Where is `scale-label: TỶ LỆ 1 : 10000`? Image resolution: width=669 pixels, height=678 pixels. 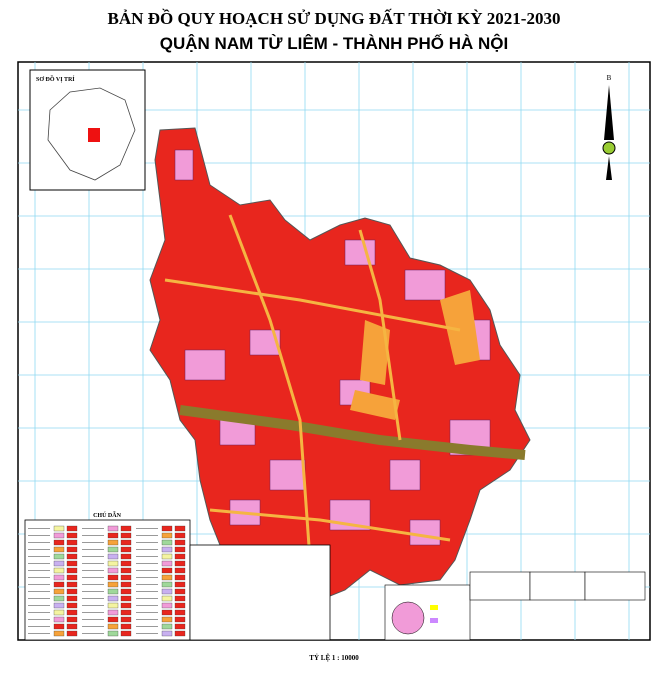
scale-label: TỶ LỆ 1 : 10000 is located at coordinates (334, 658).